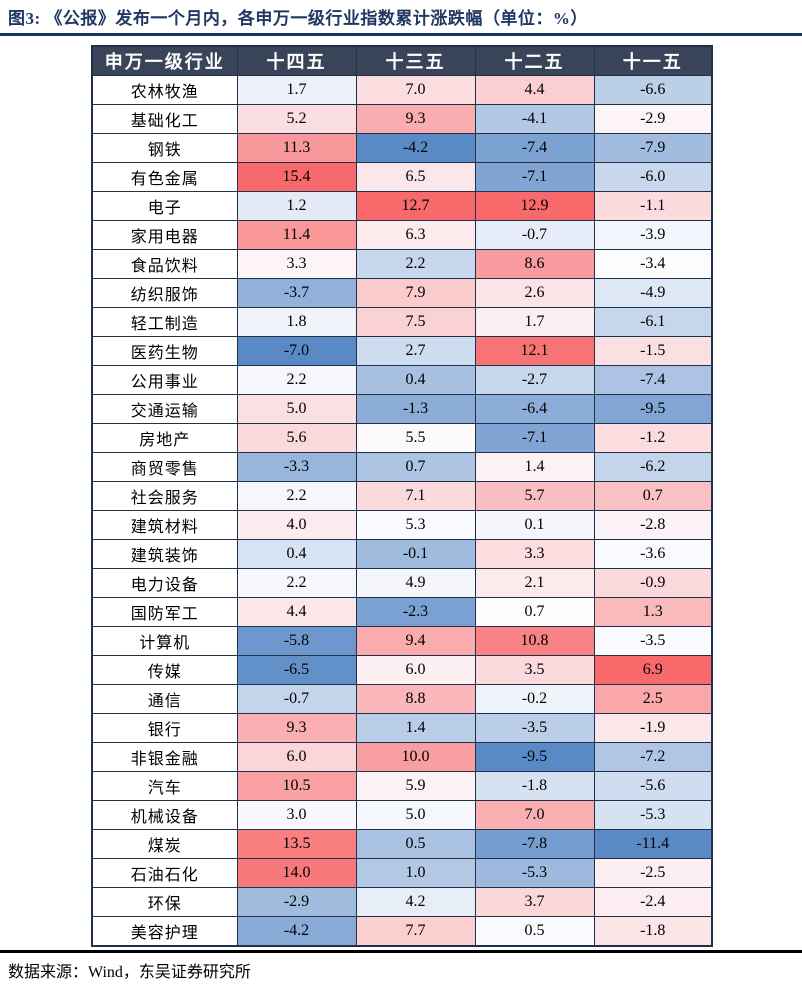  What do you see at coordinates (164, 670) in the screenshot?
I see `industry-label: 传媒` at bounding box center [164, 670].